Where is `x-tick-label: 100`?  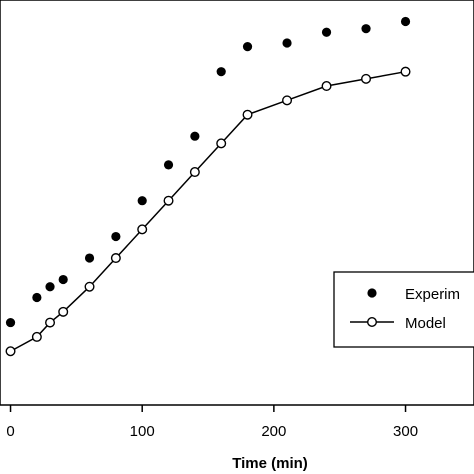
x-tick-label: 100 is located at coordinates (142, 431).